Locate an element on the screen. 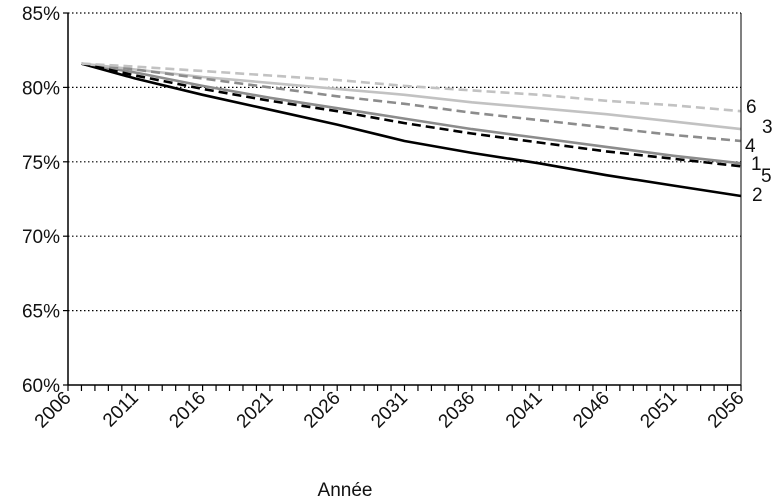  x-tick-label: 2011 is located at coordinates (121, 410).